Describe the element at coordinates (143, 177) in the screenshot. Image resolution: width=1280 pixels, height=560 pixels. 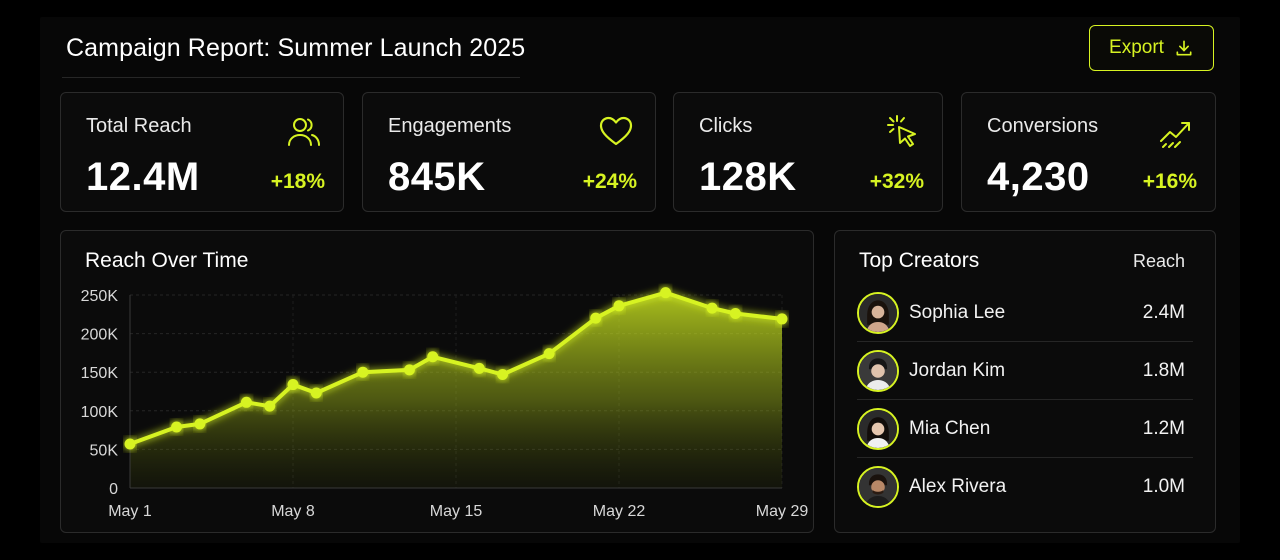
I see `kpi-value: 12.4M` at that location.